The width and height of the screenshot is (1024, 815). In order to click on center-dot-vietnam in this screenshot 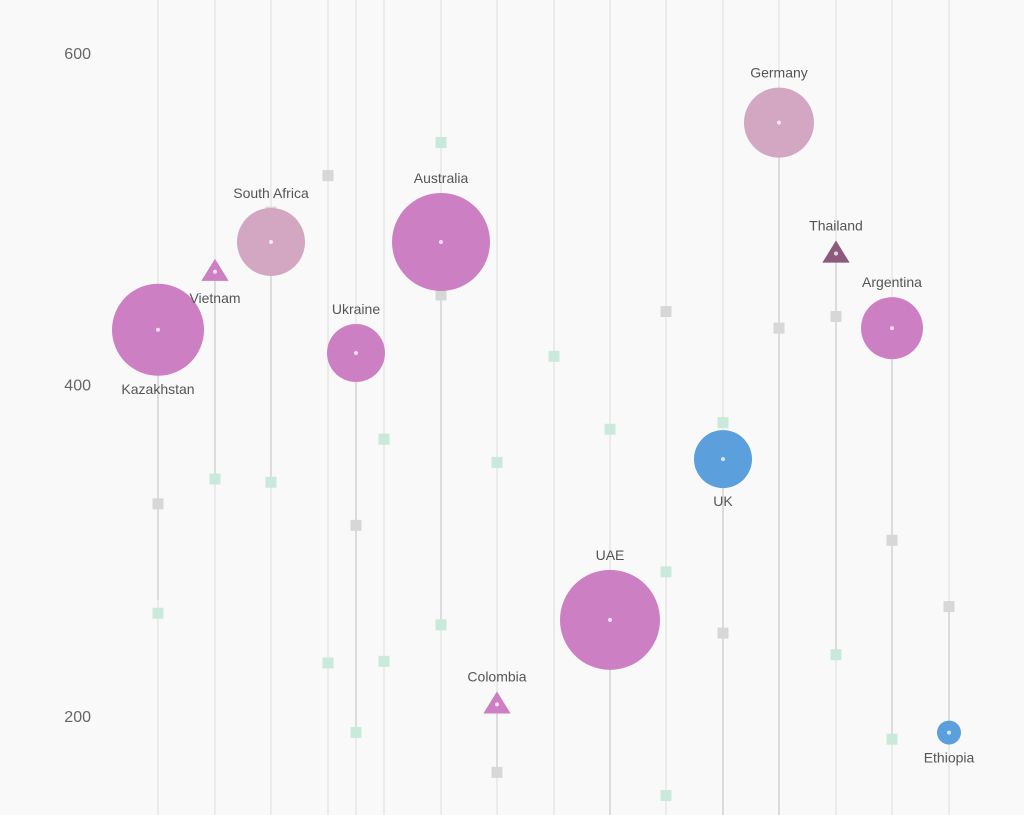, I will do `click(215, 271)`.